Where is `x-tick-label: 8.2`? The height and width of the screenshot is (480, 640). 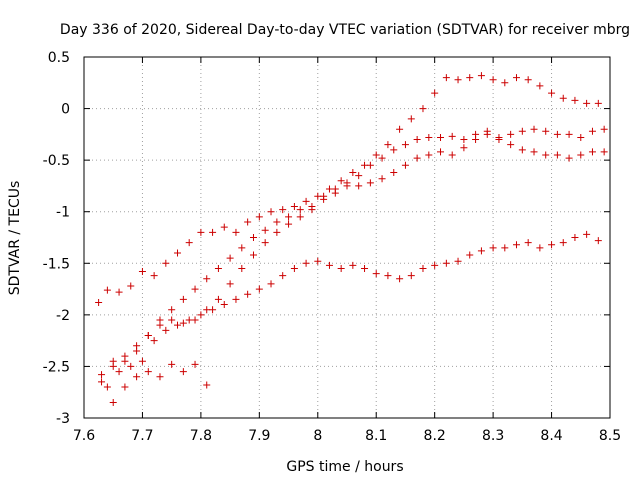 x-tick-label: 8.2 is located at coordinates (435, 436).